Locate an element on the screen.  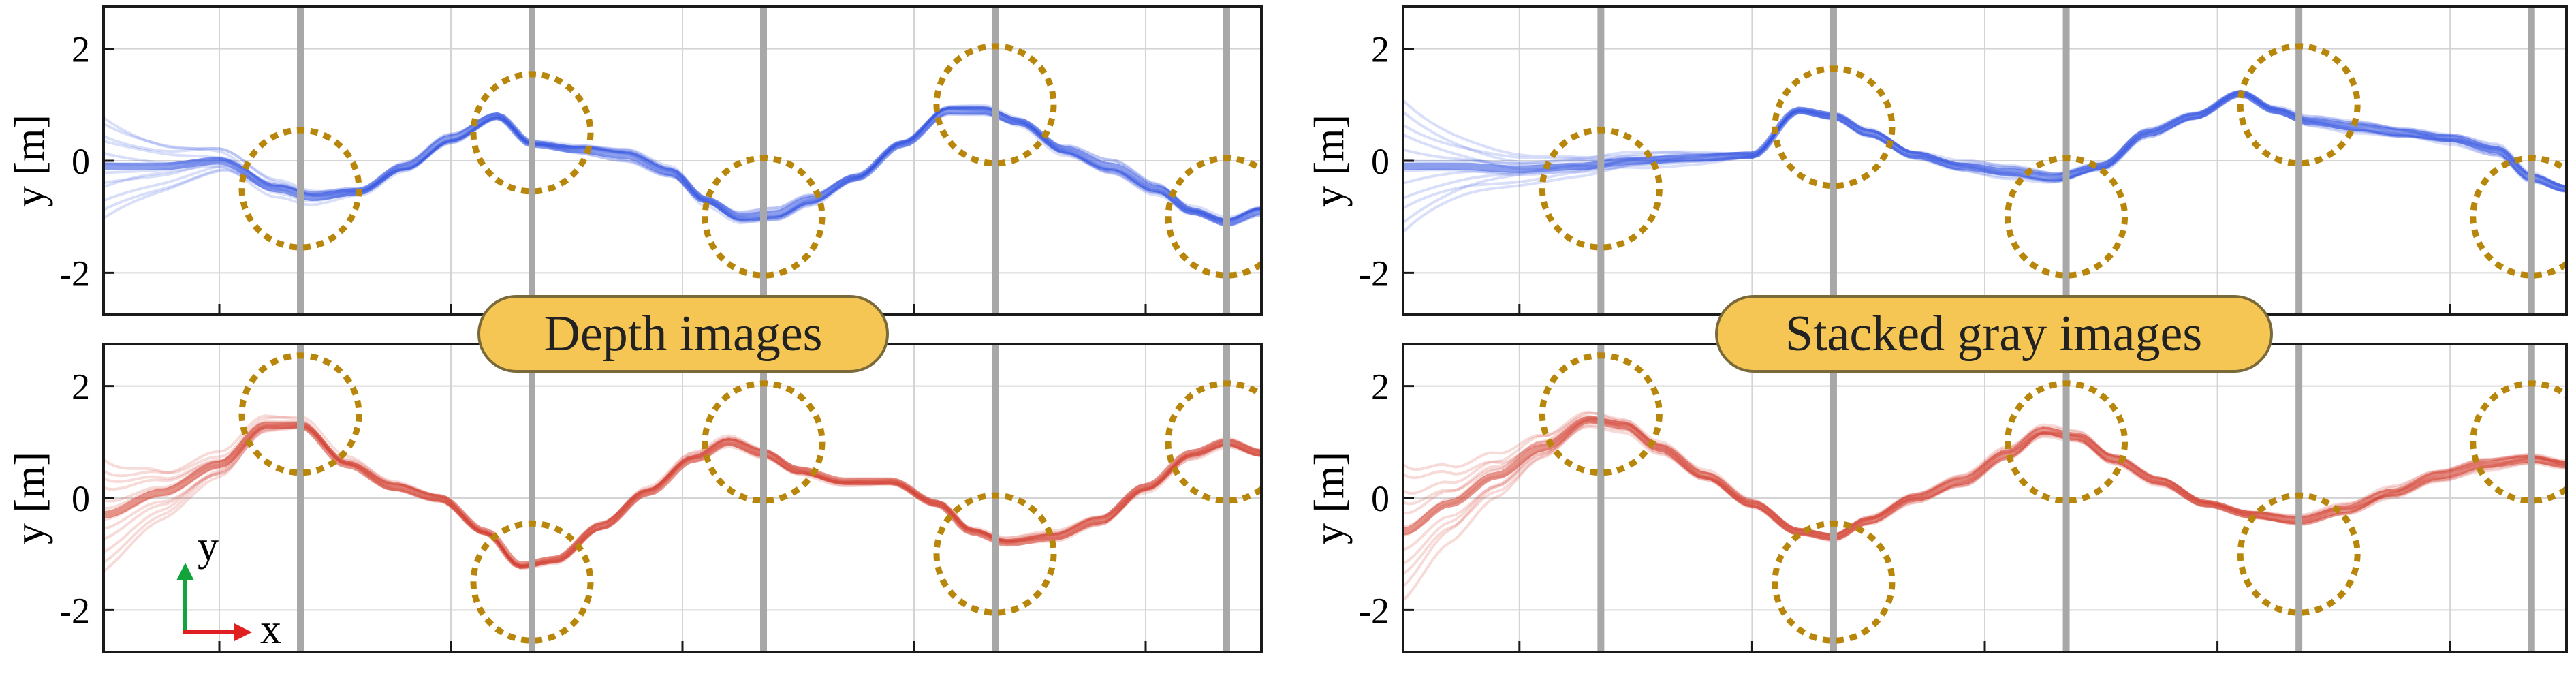
badge-depth-images: Depth images is located at coordinates (683, 334).